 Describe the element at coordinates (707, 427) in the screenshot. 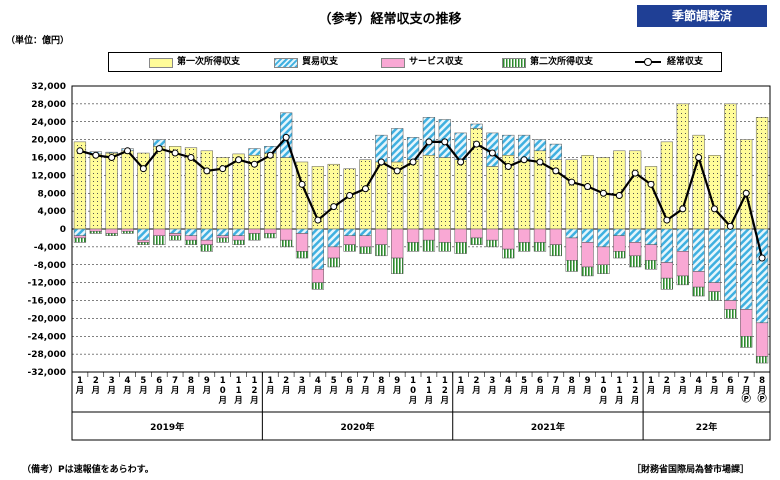

I see `year-label: 22年` at that location.